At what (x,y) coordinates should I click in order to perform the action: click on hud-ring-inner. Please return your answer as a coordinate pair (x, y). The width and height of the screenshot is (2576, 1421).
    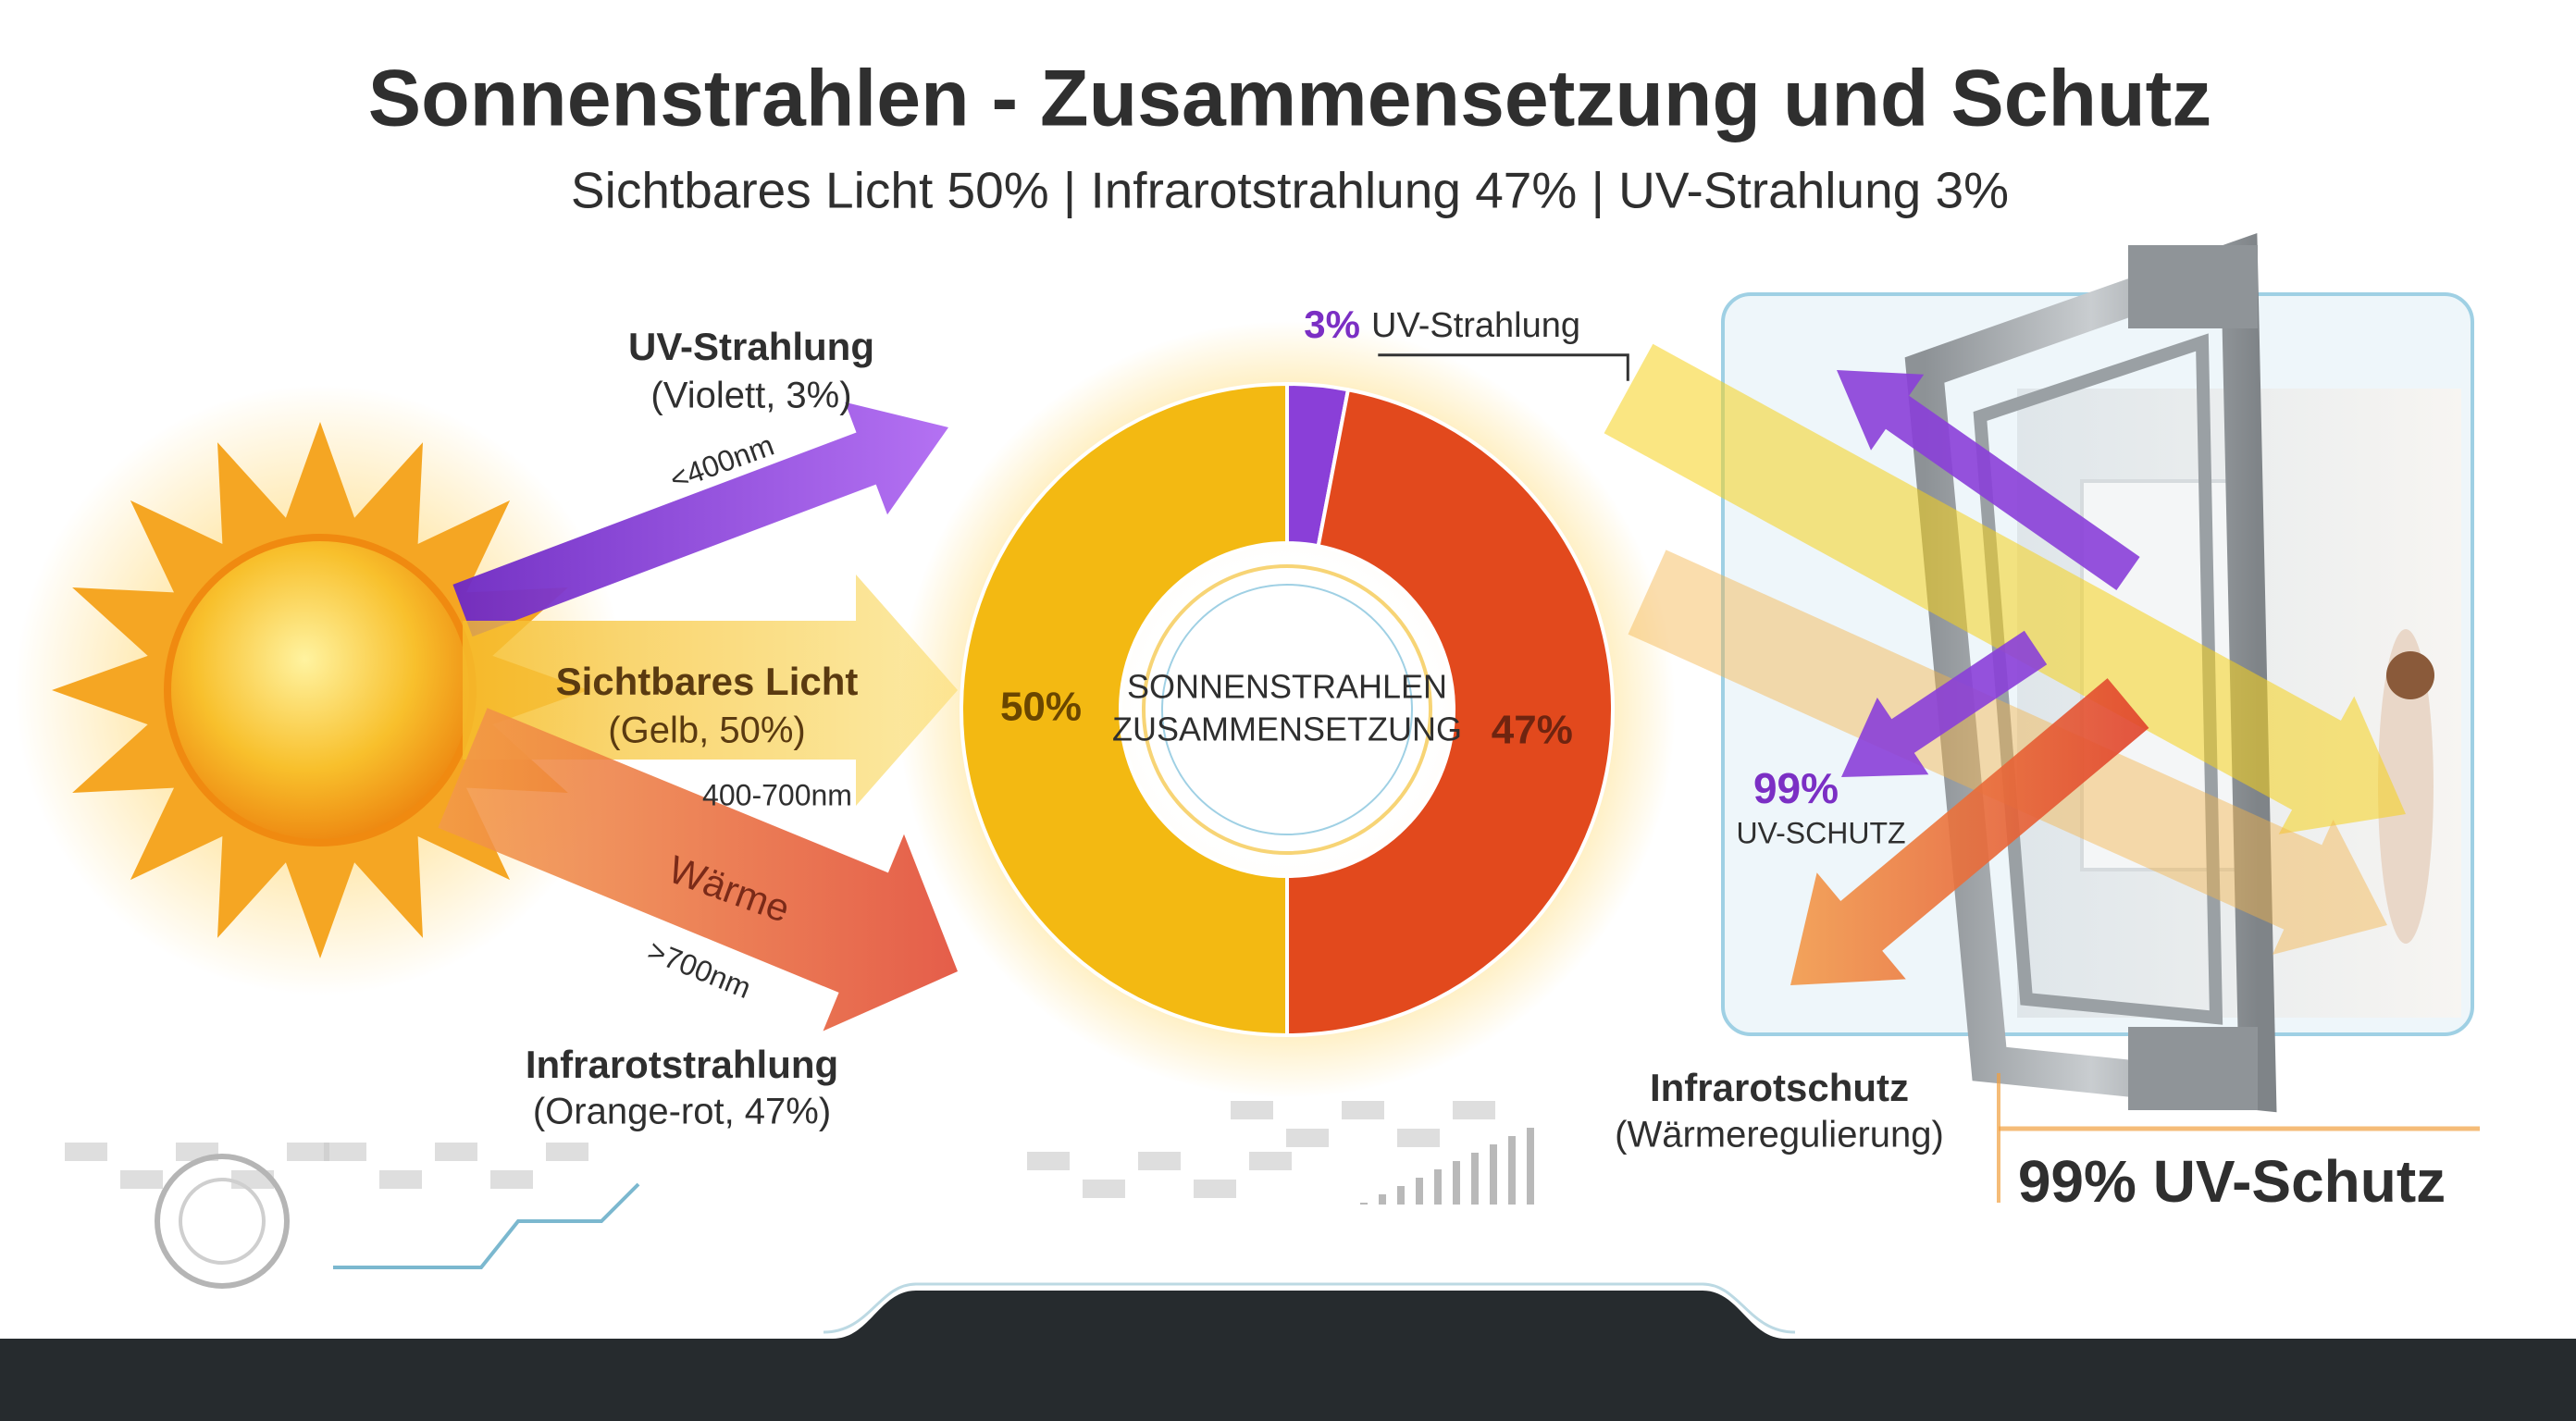
    Looking at the image, I should click on (222, 1221).